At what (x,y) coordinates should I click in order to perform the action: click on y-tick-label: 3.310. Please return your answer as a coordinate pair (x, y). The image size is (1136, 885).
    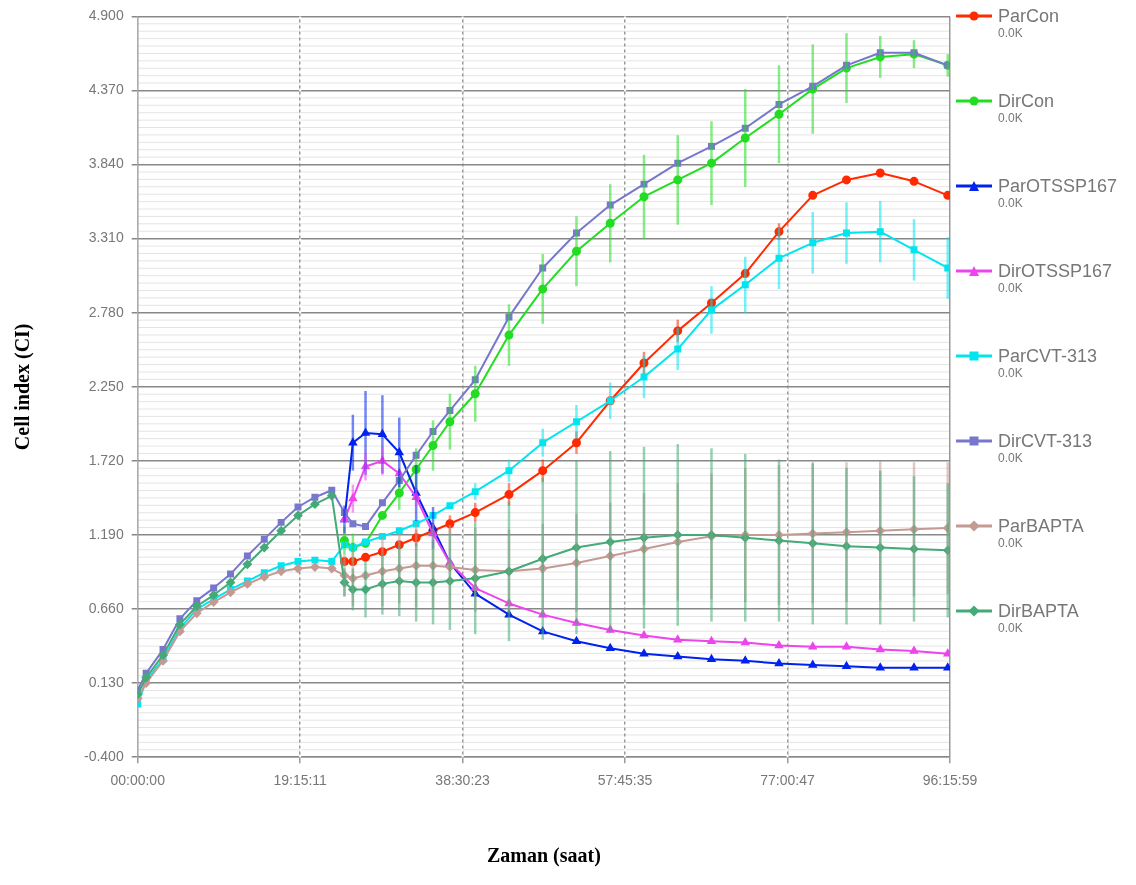
    Looking at the image, I should click on (106, 237).